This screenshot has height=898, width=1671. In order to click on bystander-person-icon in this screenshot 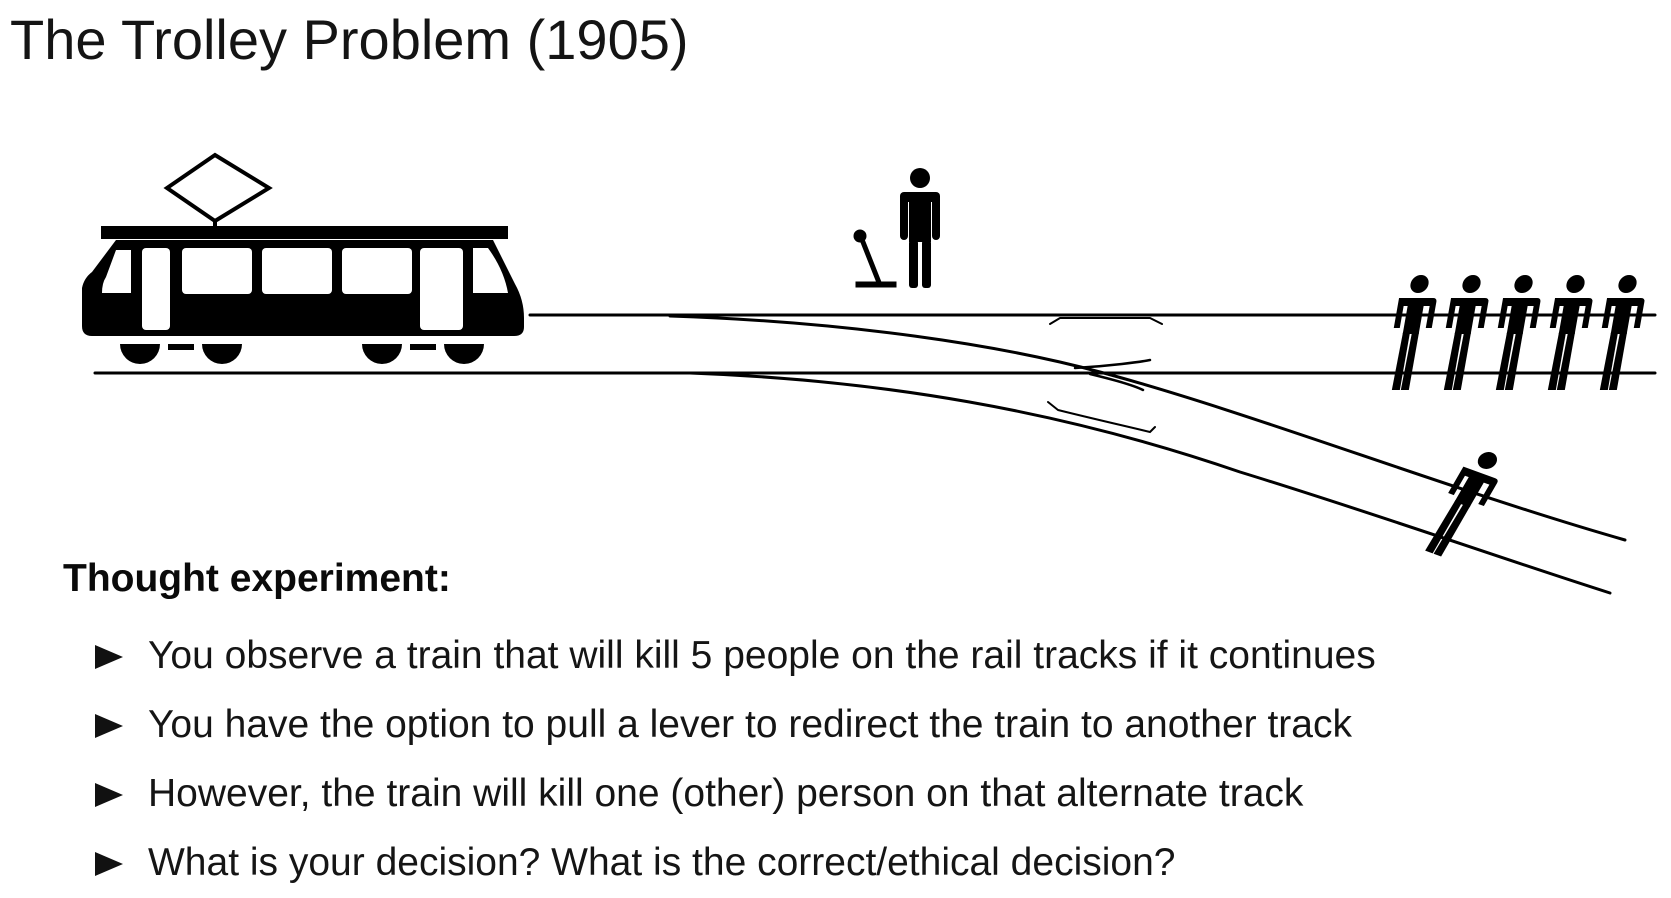, I will do `click(920, 228)`.